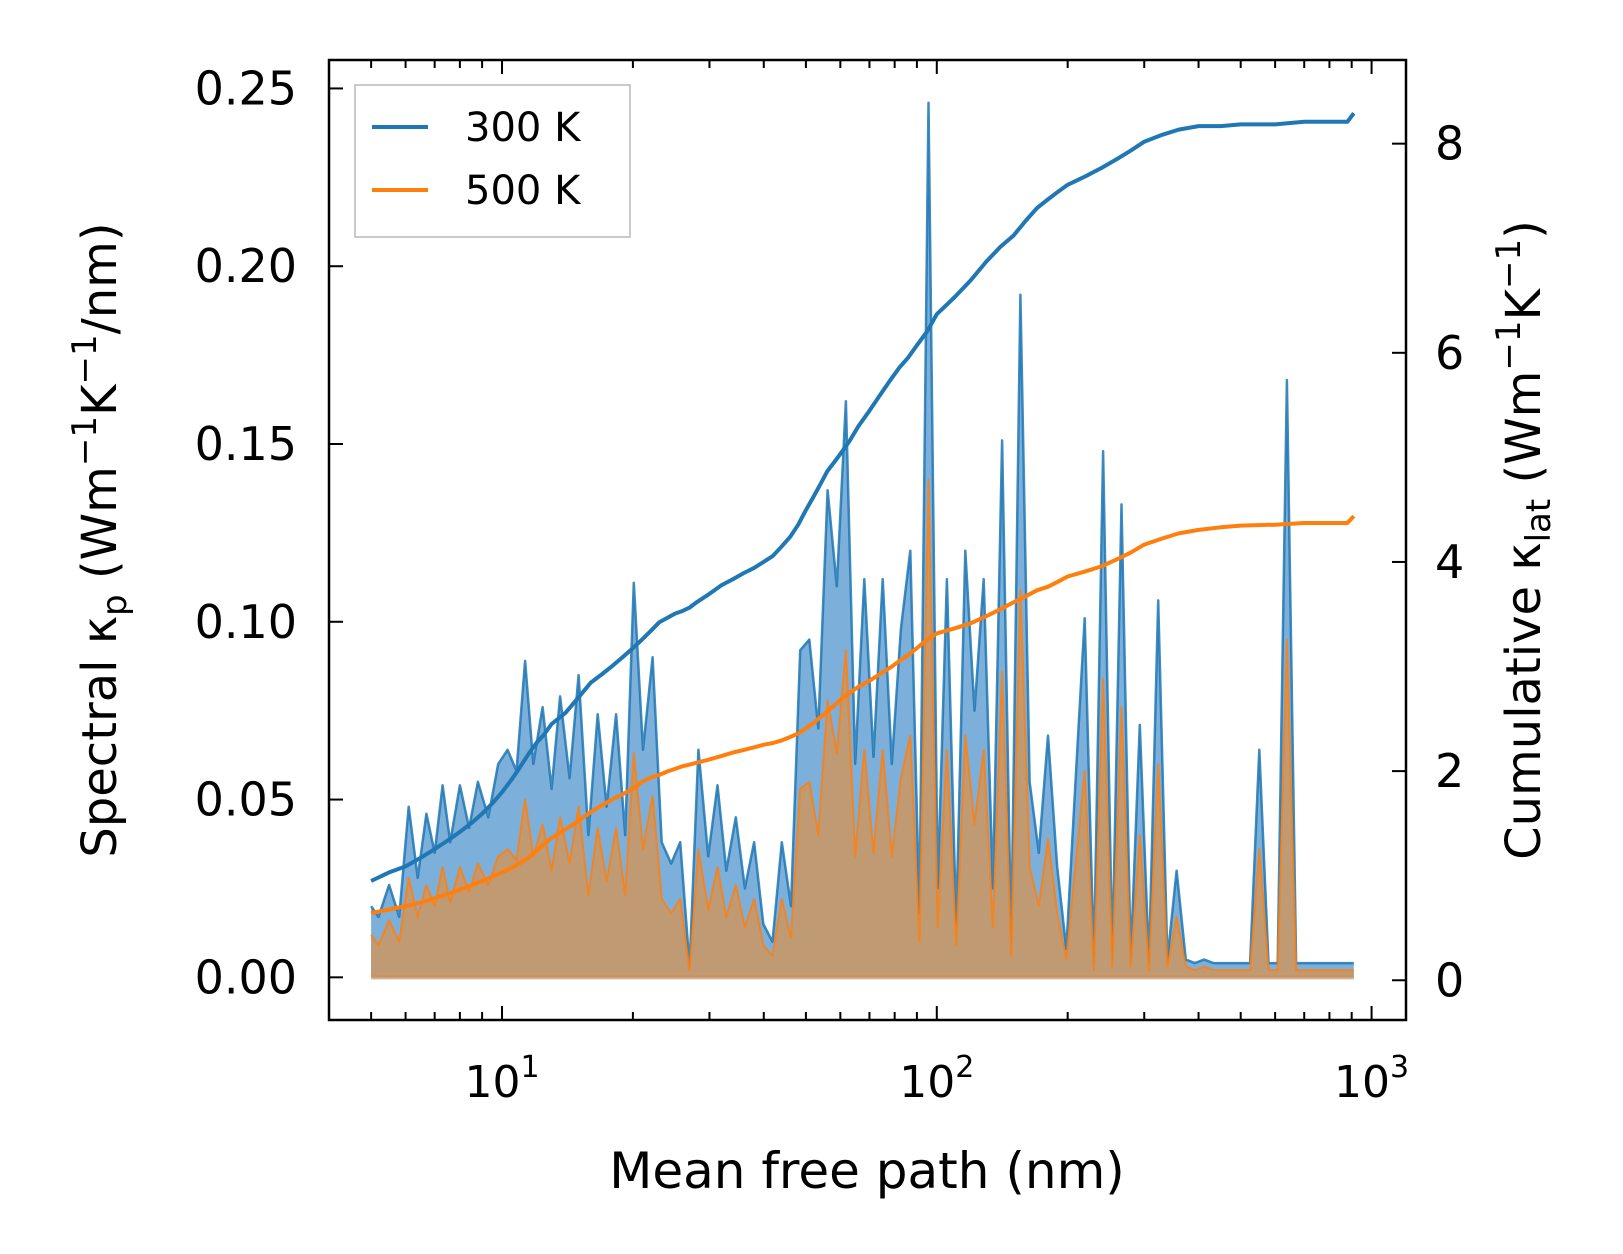  What do you see at coordinates (936, 1079) in the screenshot?
I see `x-tick-label: 10²` at bounding box center [936, 1079].